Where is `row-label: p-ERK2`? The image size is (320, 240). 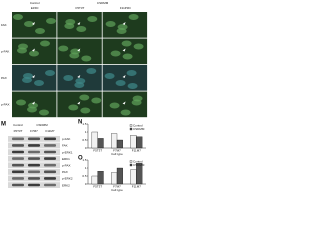
row-label: p-ERK2 is located at coordinates (67, 179).